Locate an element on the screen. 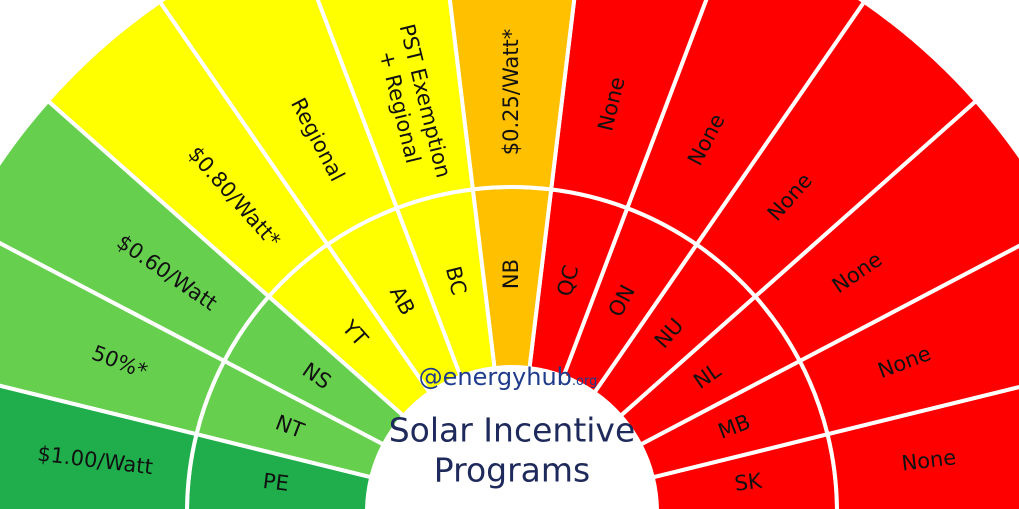  brand-suffix: .org is located at coordinates (584, 381).